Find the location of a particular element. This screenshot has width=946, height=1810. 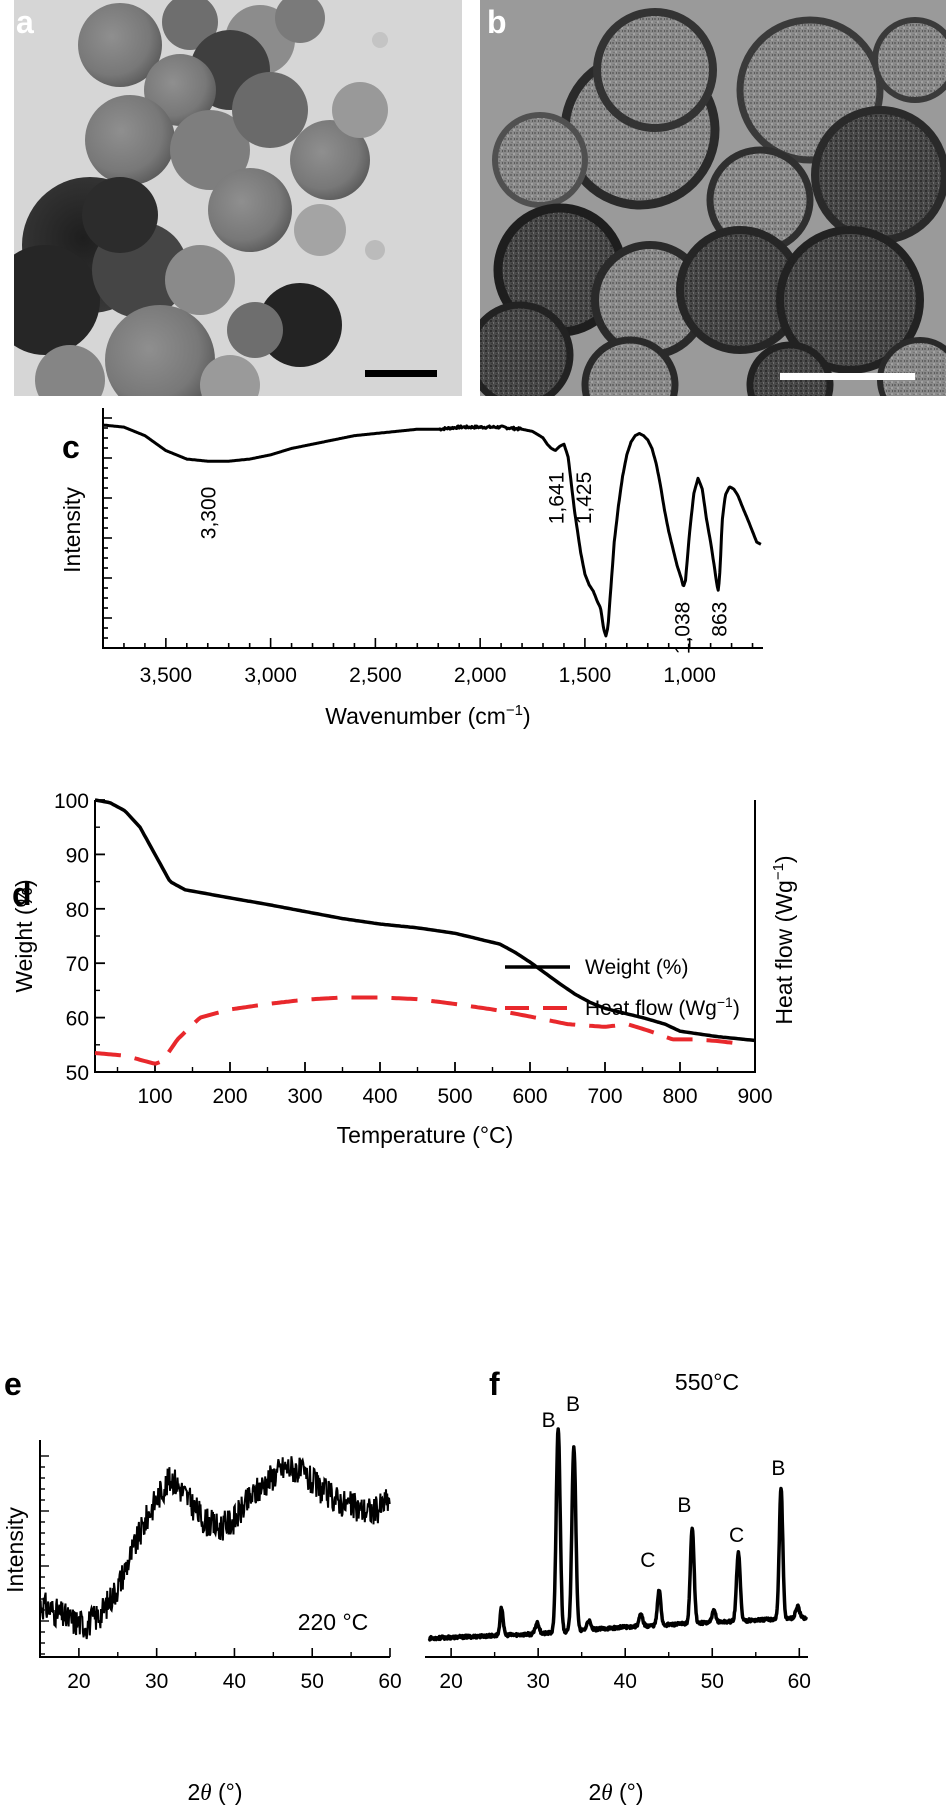

xrd-220-series-line is located at coordinates (215, 1548).